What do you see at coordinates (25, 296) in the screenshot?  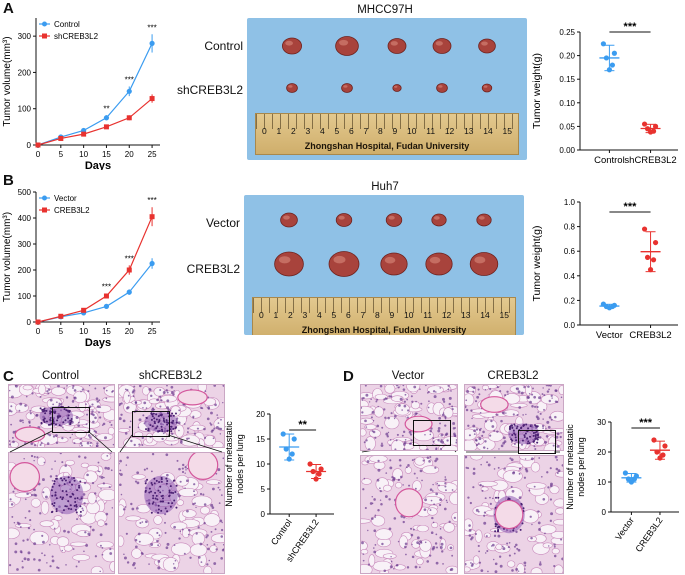 I see `y-tick-label: 100` at bounding box center [25, 296].